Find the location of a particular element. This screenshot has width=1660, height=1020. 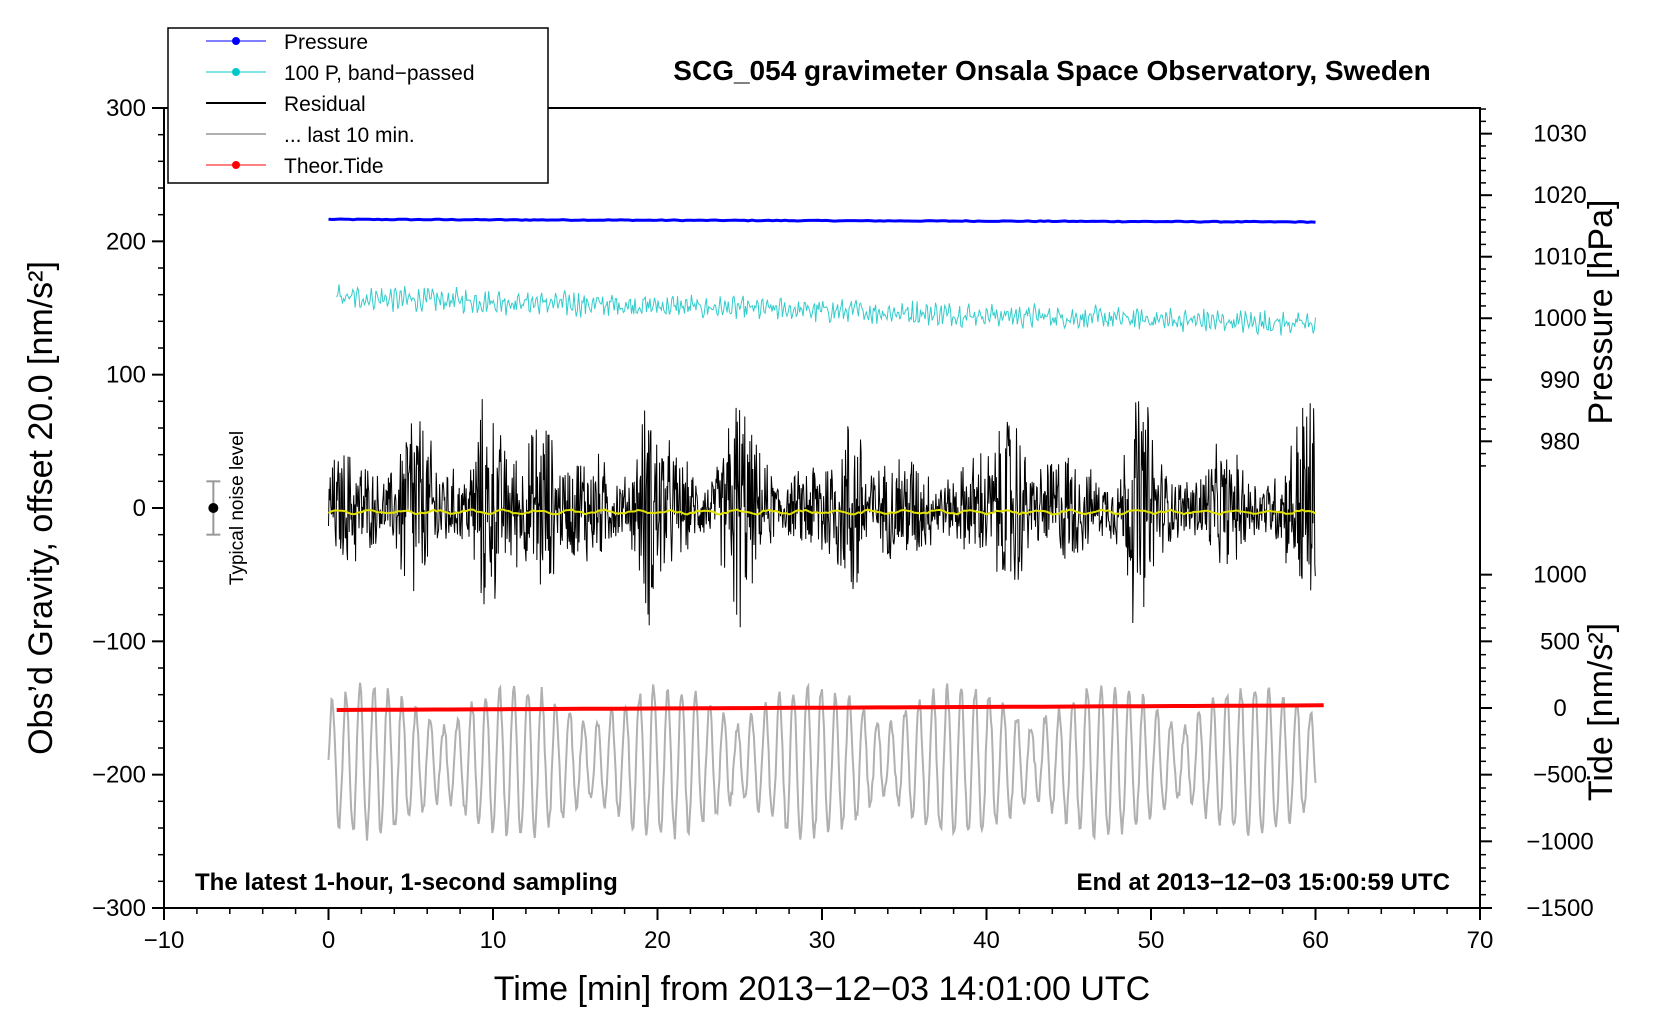

series-residual-smoothed is located at coordinates (822, 512).